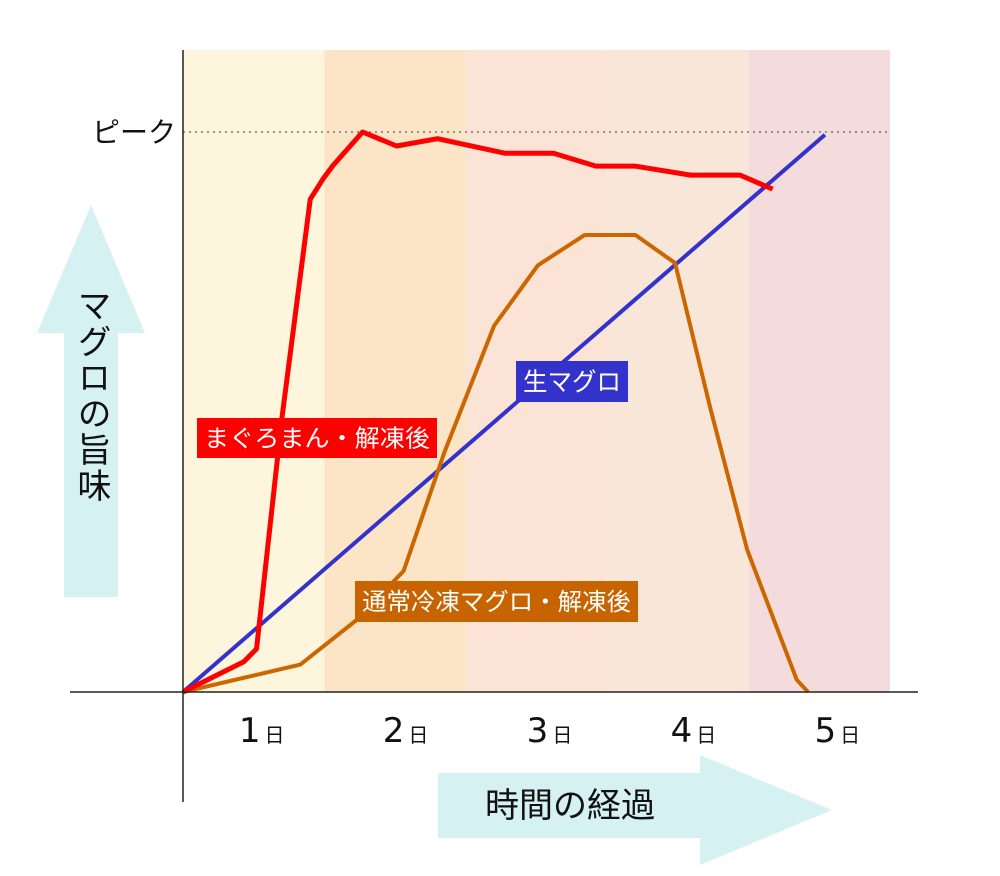 This screenshot has height=876, width=1000. I want to click on y-axis-label: マグロの旨味, so click(91, 396).